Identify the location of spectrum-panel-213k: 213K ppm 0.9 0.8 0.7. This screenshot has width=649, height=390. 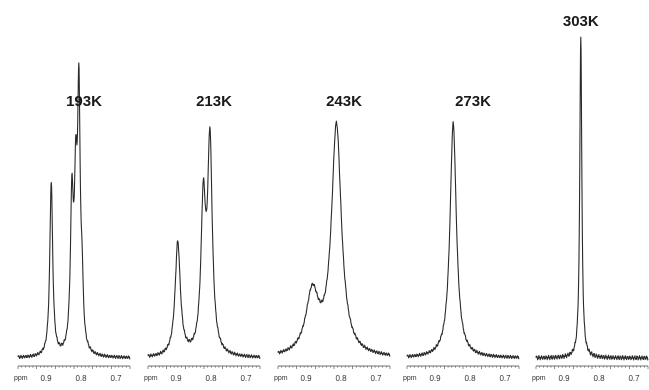
(202, 238).